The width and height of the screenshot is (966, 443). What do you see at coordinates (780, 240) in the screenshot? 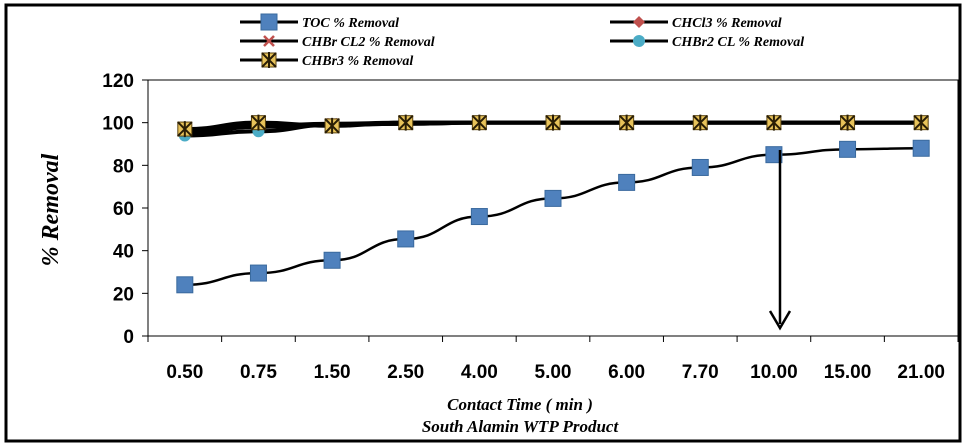
I see `annotation-arrow` at bounding box center [780, 240].